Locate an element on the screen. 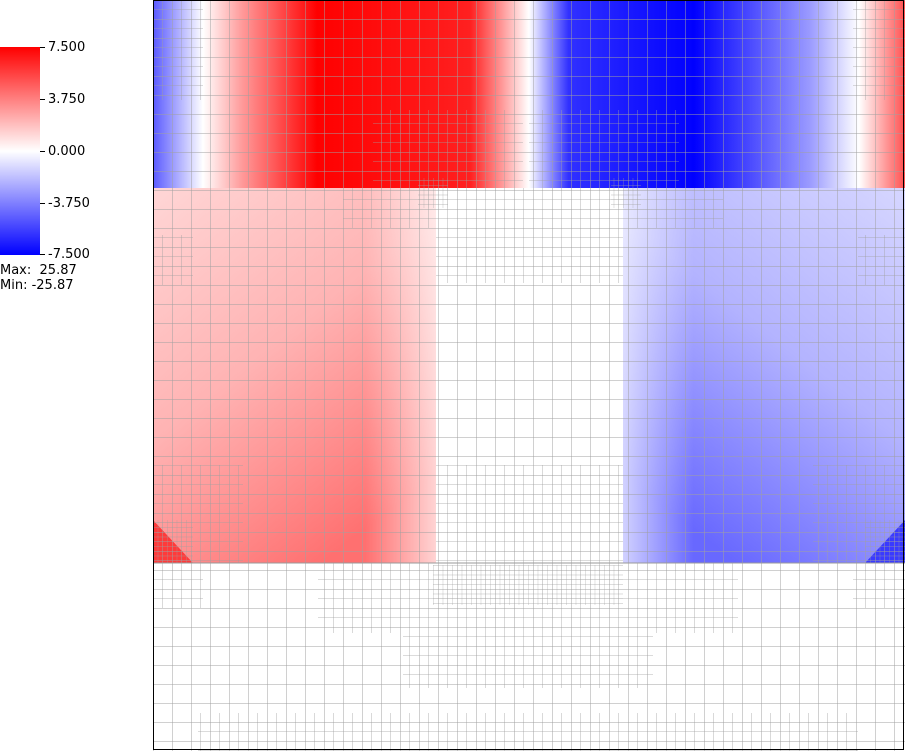  colorbar-tick-label-zero: 0.000 is located at coordinates (67, 151).